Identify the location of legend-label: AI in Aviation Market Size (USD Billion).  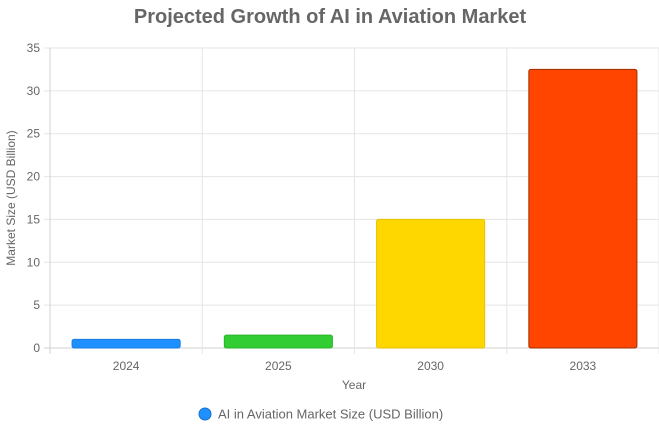
(330, 414).